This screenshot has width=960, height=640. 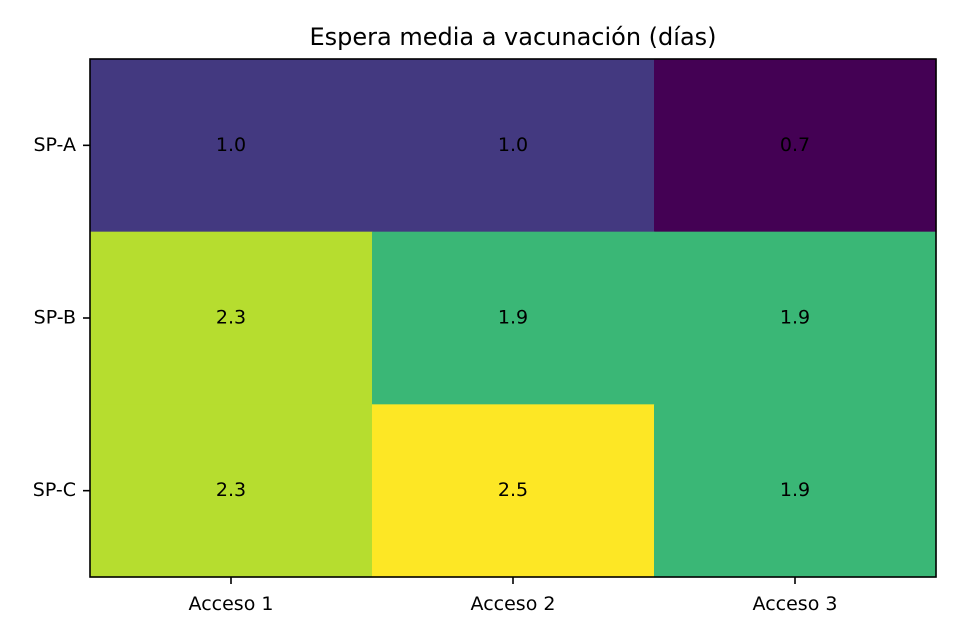 I want to click on y-axis-ticks: SP-A SP-B SP-C, so click(x=61, y=317).